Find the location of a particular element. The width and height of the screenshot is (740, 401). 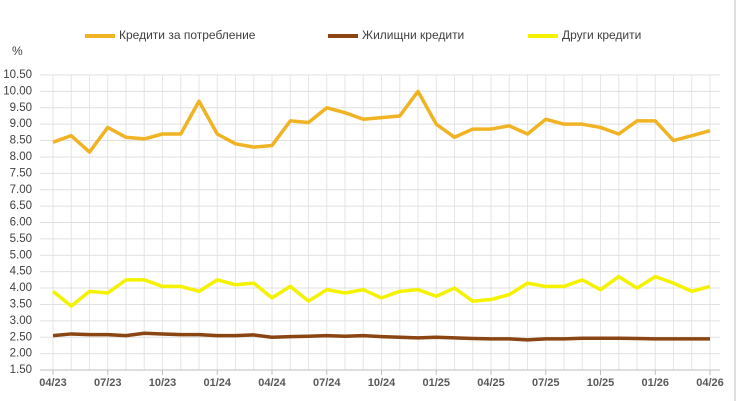

legend-label: Жилищни кредити is located at coordinates (413, 35).